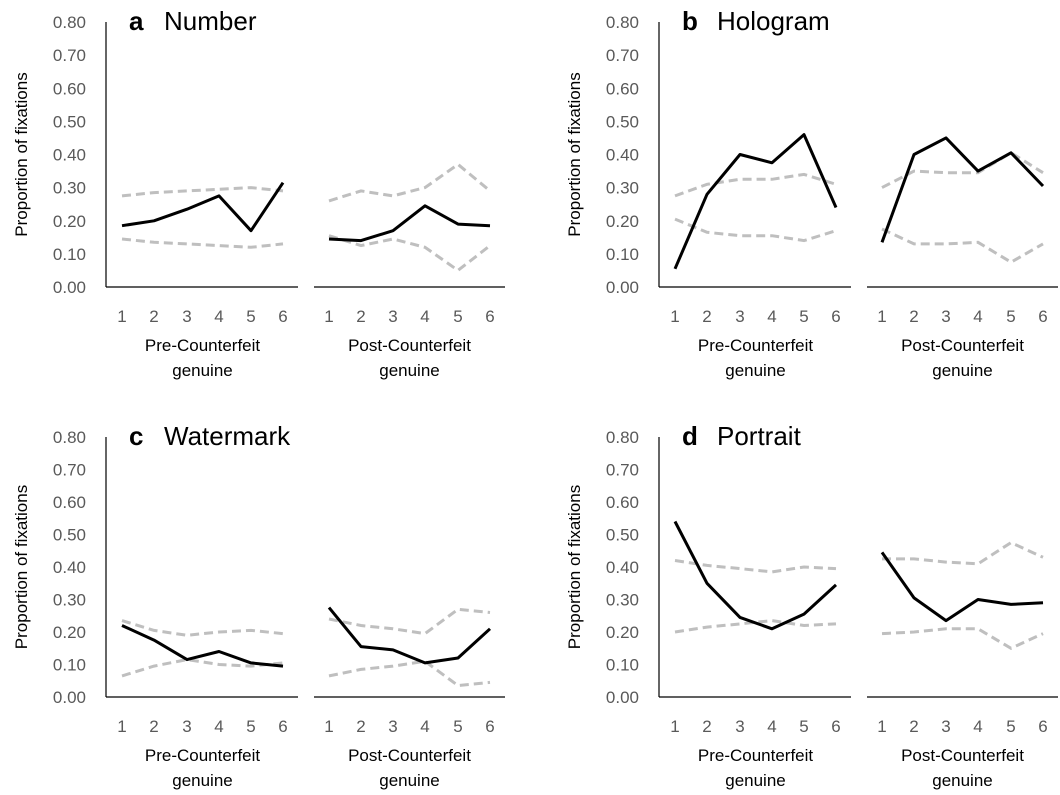 This screenshot has height=795, width=1060. I want to click on panel-letter: a, so click(136, 21).